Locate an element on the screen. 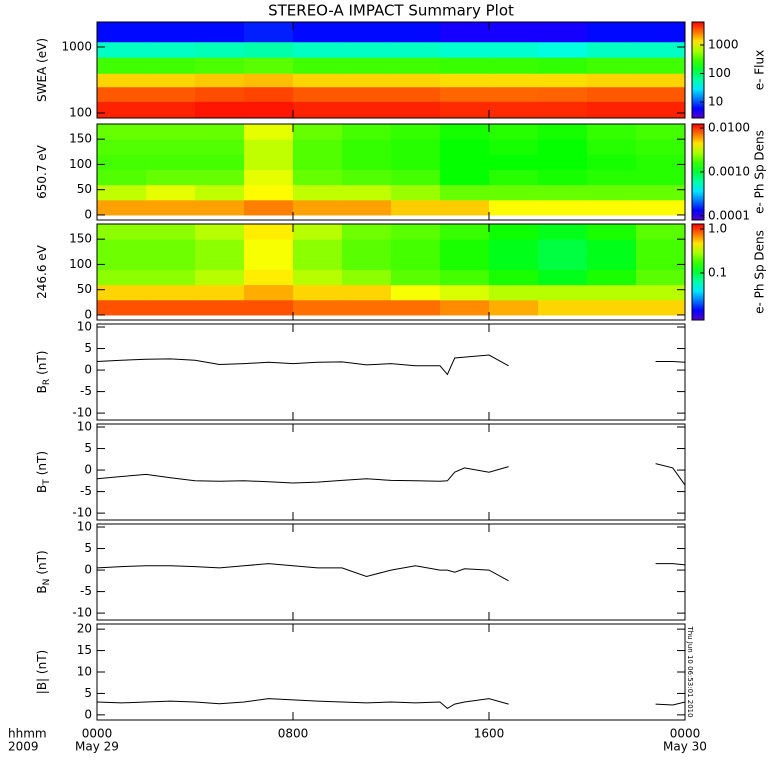 The height and width of the screenshot is (780, 780). colorbar-tick-label: 1.0 is located at coordinates (717, 229).